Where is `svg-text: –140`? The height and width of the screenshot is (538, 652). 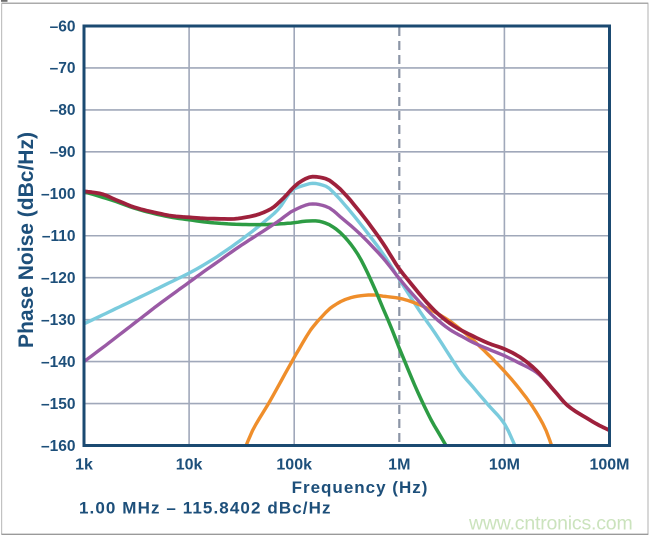
svg-text: –140 is located at coordinates (58, 362).